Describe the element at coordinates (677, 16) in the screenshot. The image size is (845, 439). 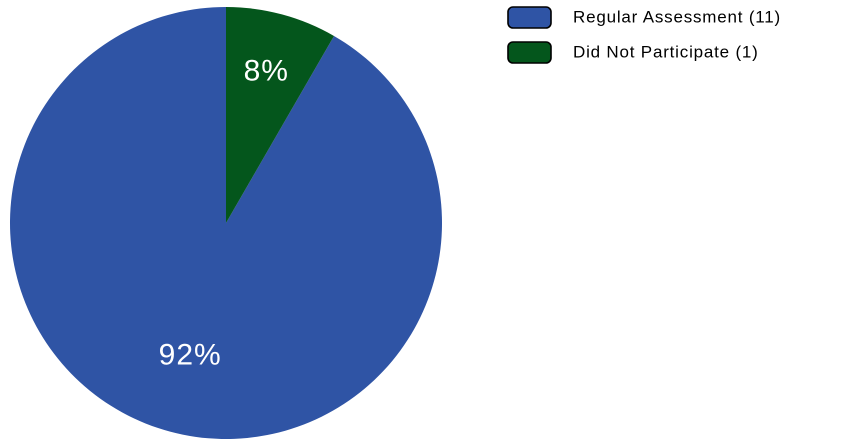
I see `legend-label: Regular Assessment (11)` at that location.